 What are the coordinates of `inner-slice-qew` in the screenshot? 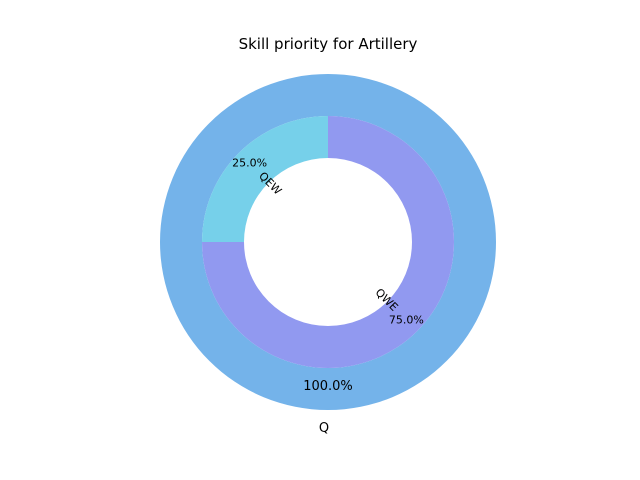 It's located at (265, 179).